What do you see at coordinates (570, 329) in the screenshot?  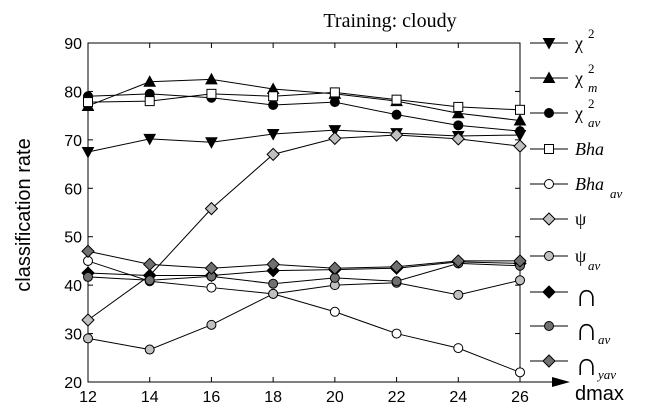 I see `legend-item: ∩ av` at bounding box center [570, 329].